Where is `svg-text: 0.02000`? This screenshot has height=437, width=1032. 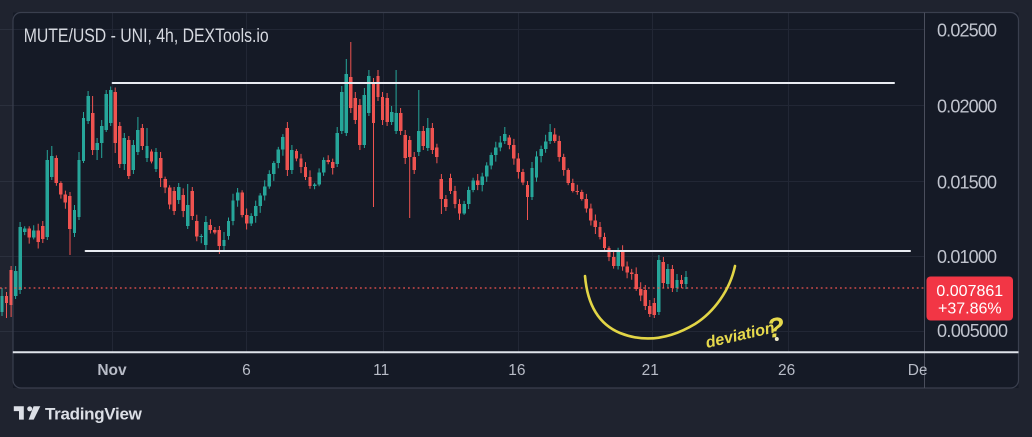 svg-text: 0.02000 is located at coordinates (967, 107).